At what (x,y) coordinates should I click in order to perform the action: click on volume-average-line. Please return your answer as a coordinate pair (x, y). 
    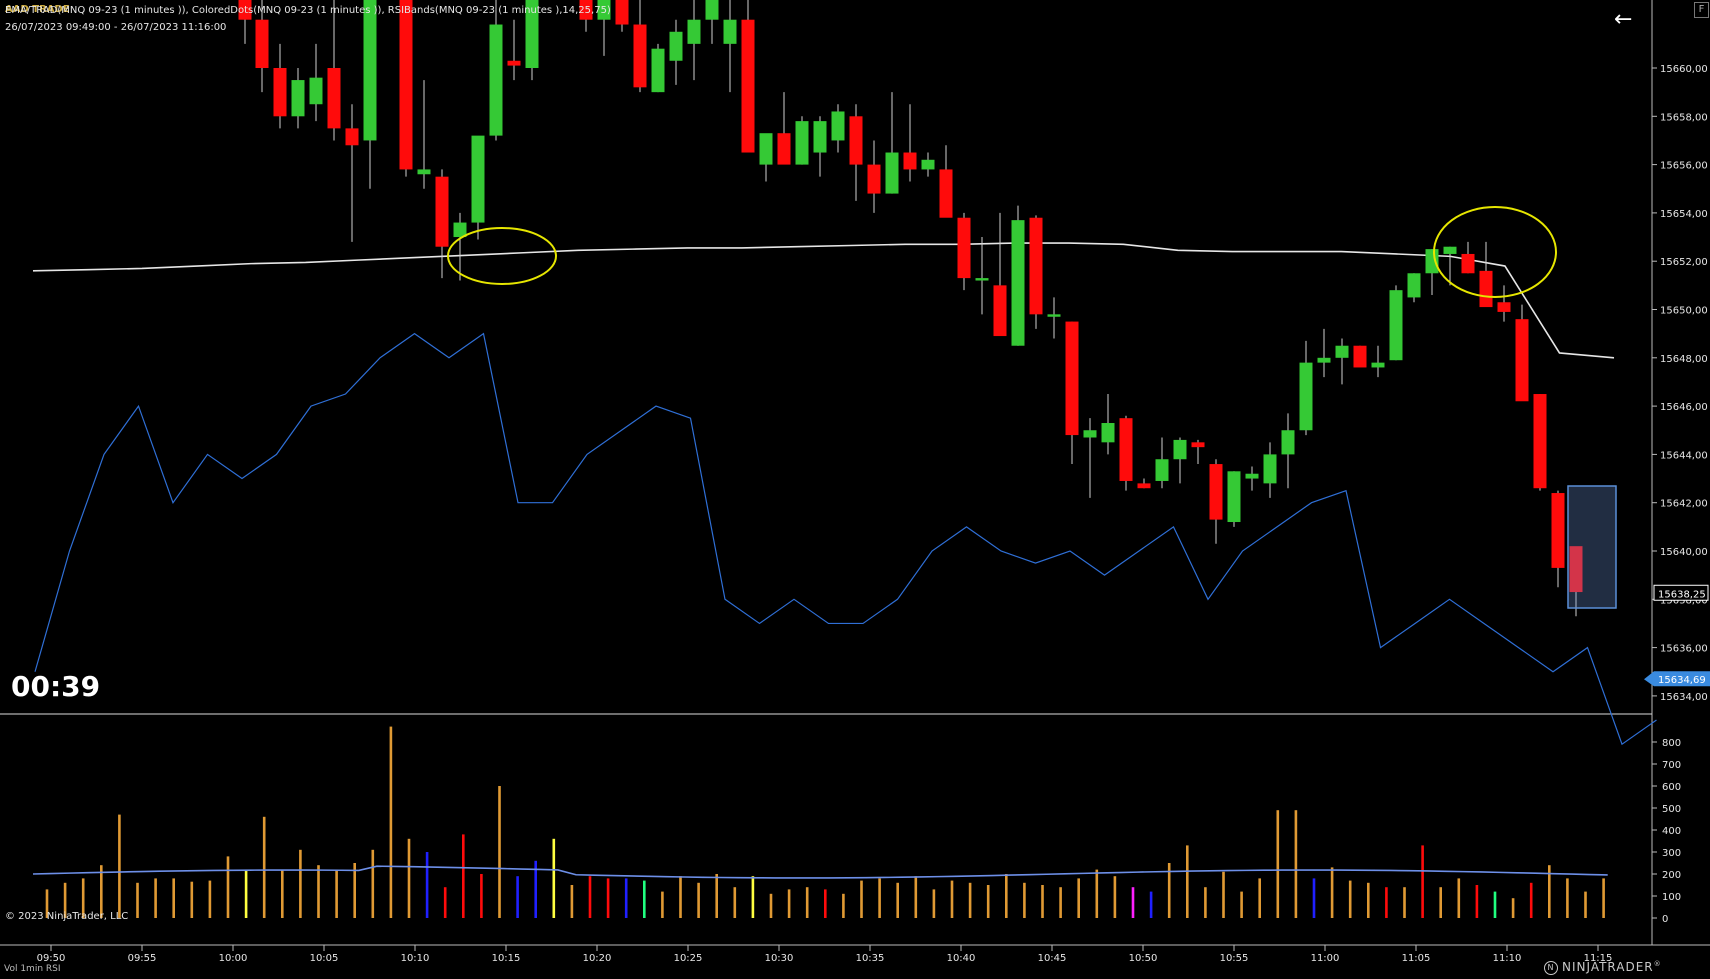
    Looking at the image, I should click on (820, 872).